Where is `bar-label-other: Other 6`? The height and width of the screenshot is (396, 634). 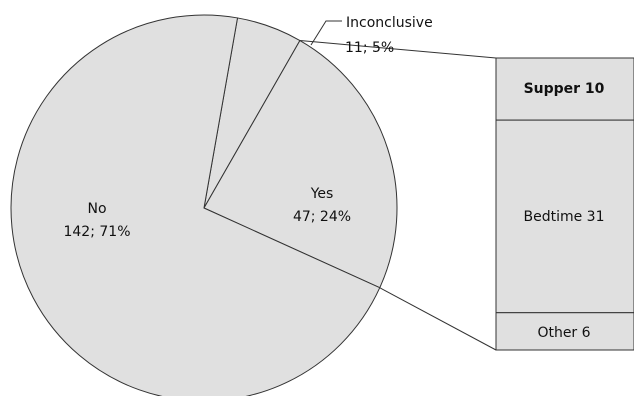 bar-label-other: Other 6 is located at coordinates (563, 333).